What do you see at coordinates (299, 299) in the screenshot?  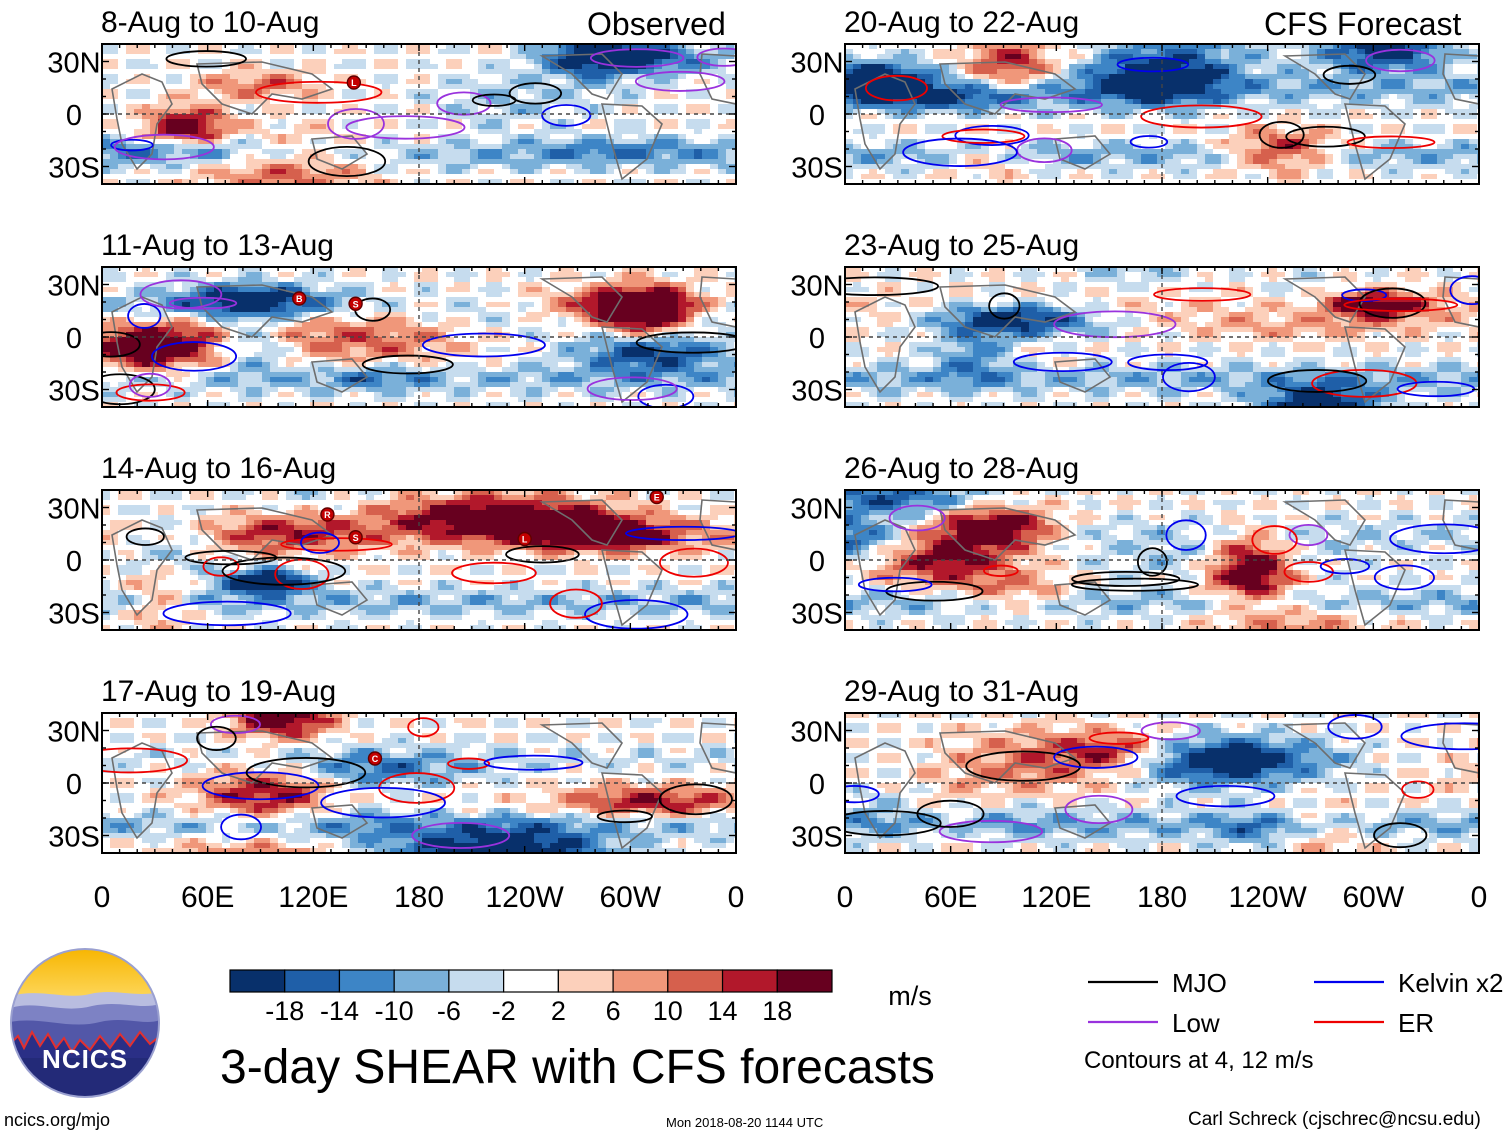 I see `storm-letter: B` at bounding box center [299, 299].